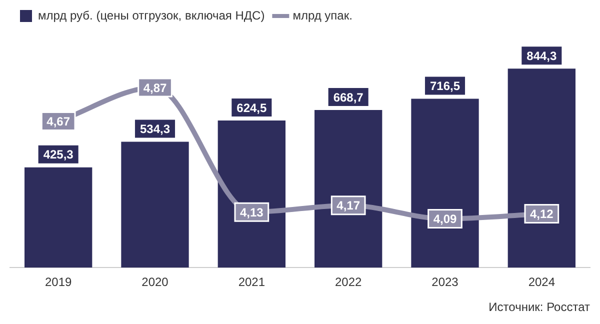 The width and height of the screenshot is (600, 324). What do you see at coordinates (539, 307) in the screenshot?
I see `text: Источник: Росстат` at bounding box center [539, 307].